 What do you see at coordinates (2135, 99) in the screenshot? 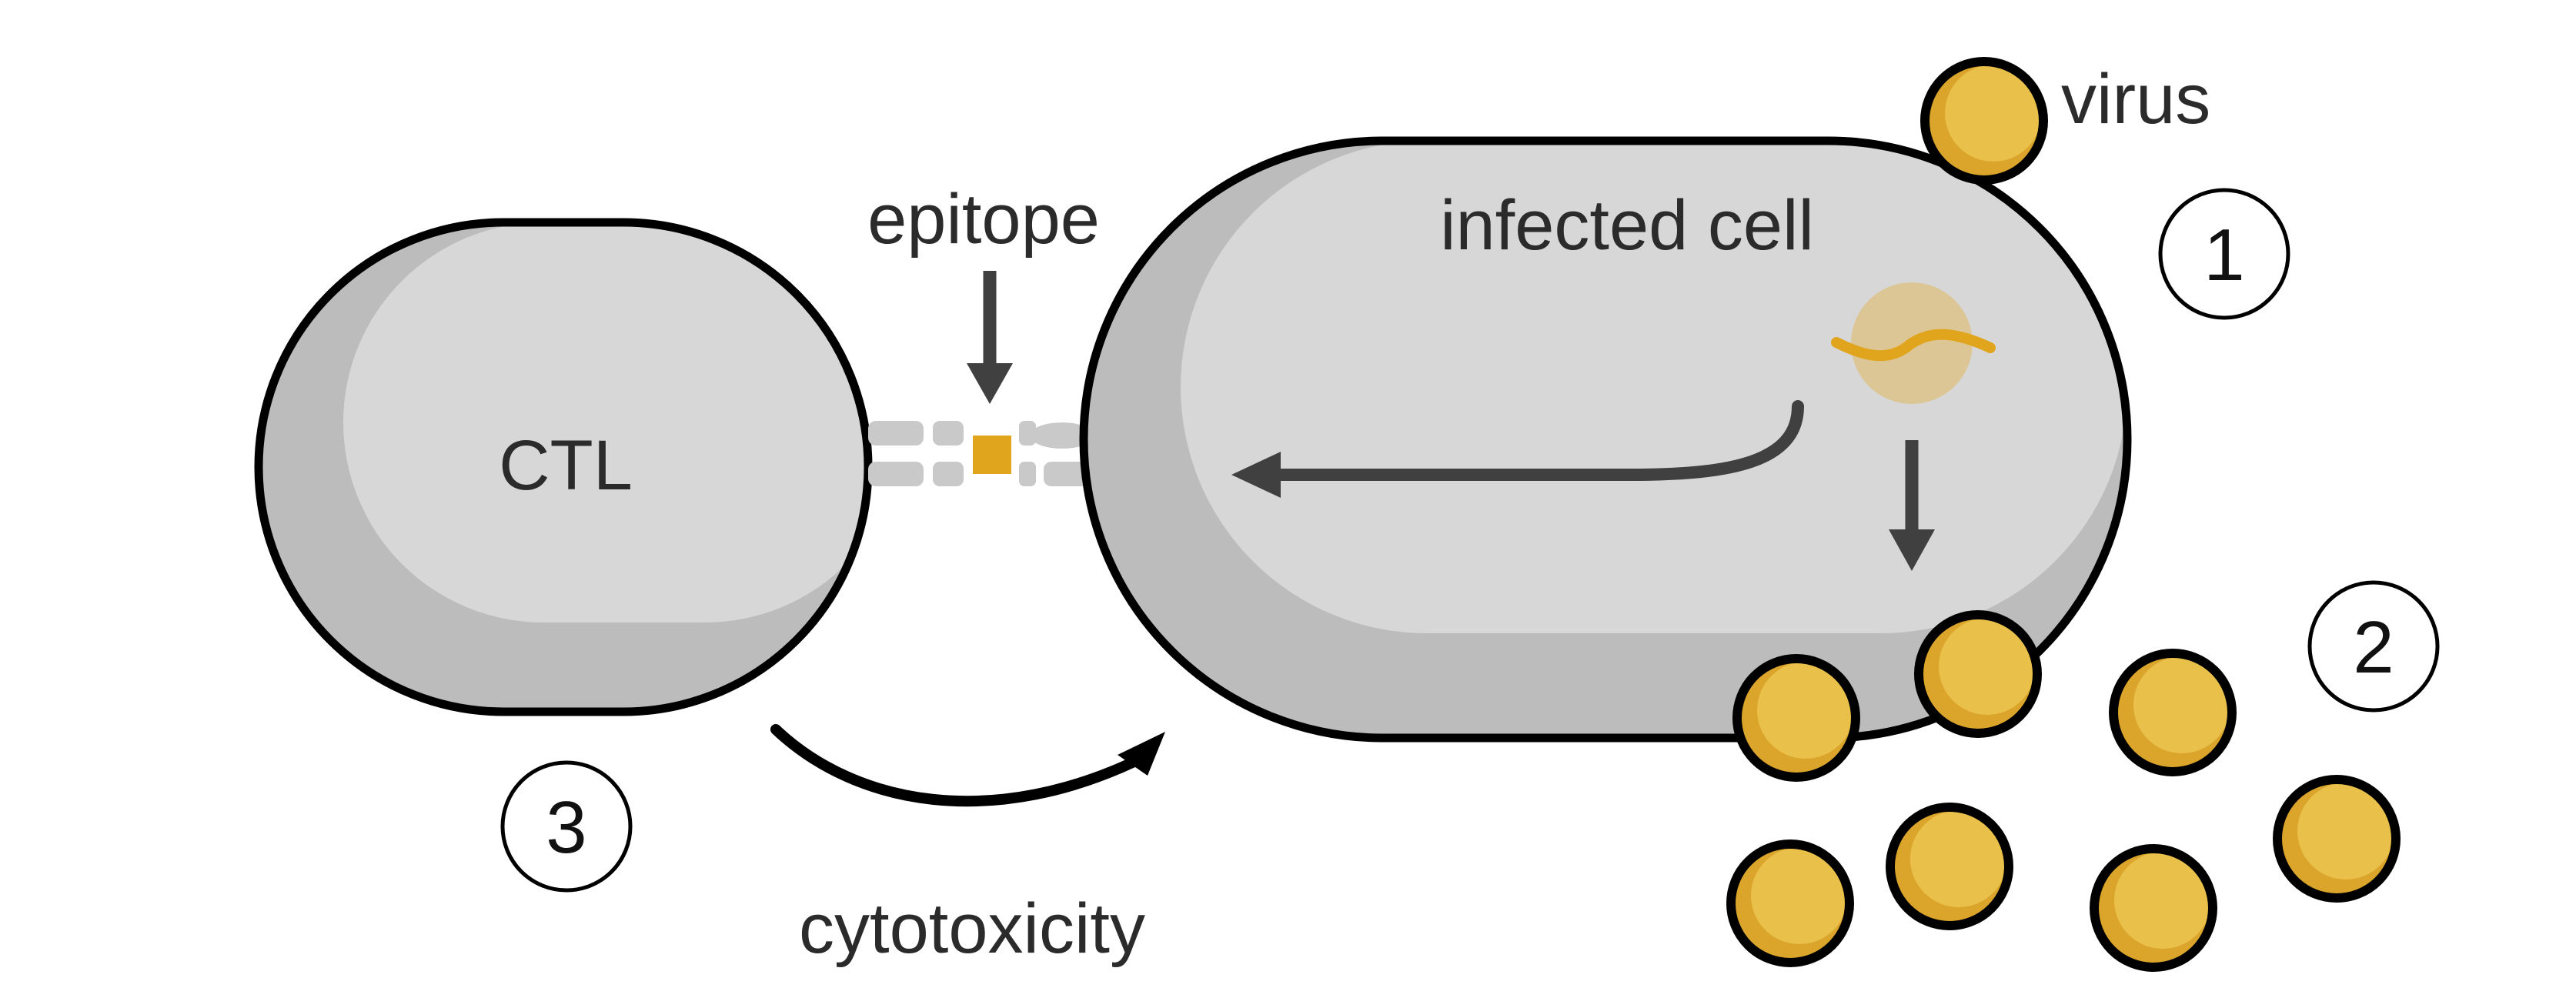
I see `virus-label: virus` at bounding box center [2135, 99].